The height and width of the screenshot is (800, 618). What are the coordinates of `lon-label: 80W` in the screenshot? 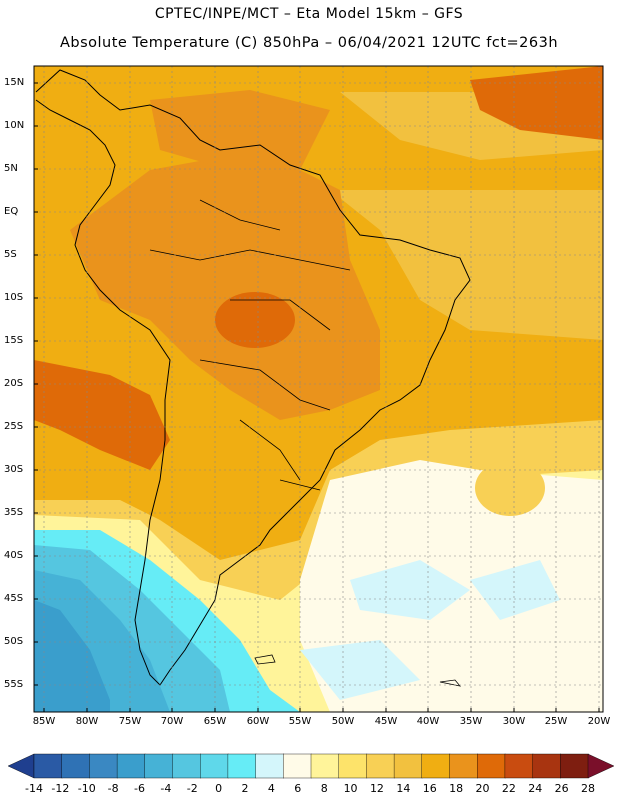 It's located at (87, 721).